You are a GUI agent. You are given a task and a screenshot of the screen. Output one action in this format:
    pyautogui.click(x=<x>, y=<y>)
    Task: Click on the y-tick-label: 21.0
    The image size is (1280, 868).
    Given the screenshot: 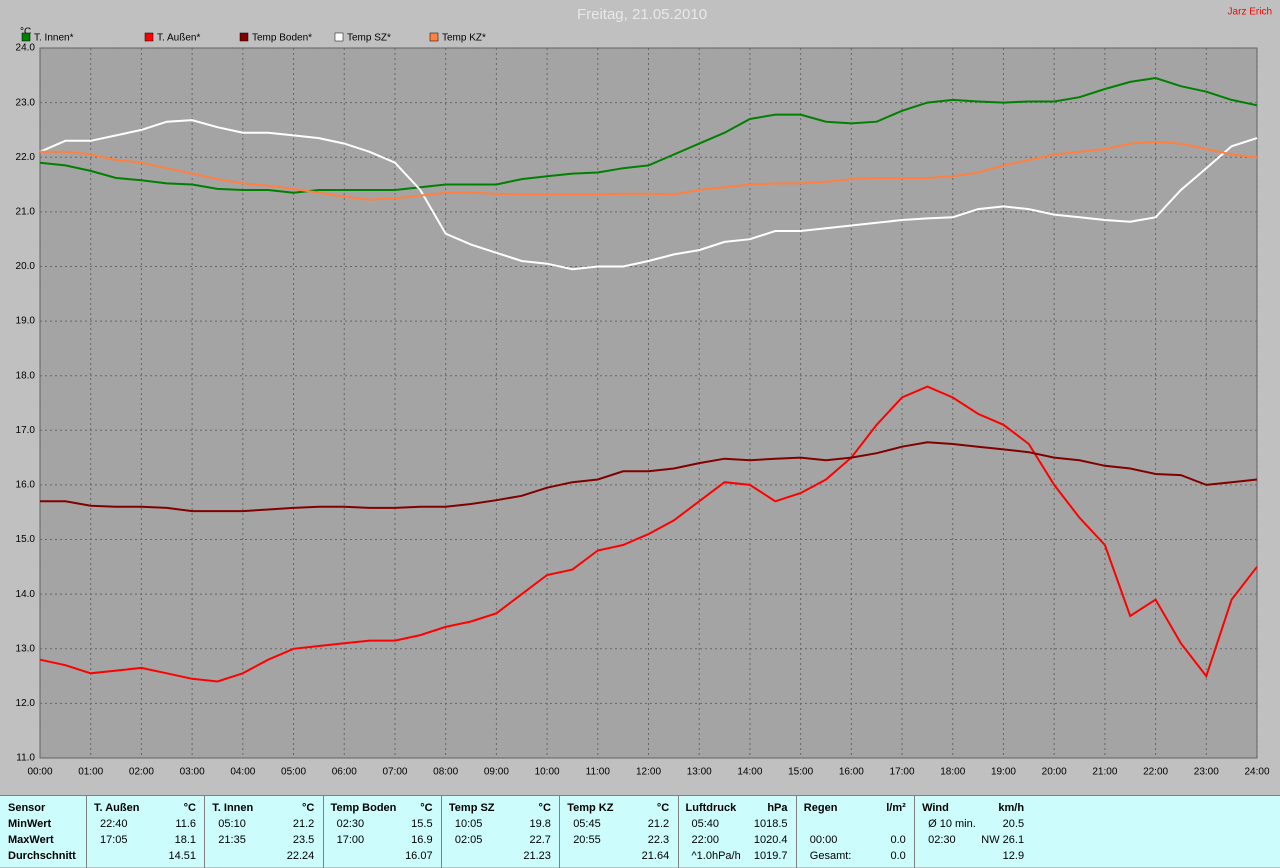 What is the action you would take?
    pyautogui.click(x=26, y=211)
    